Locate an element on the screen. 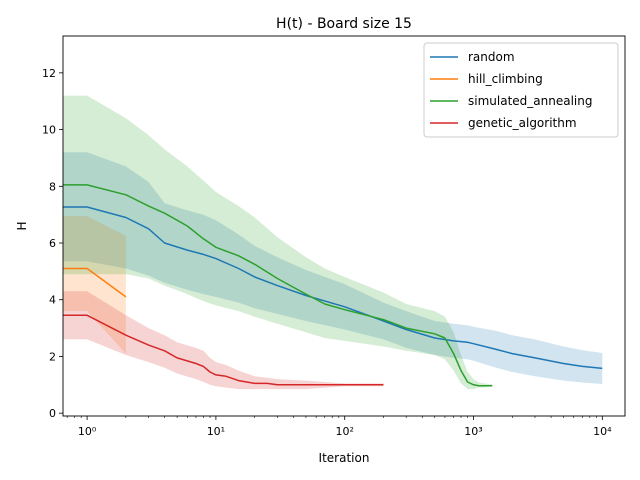 This screenshot has width=640, height=480. y-tick-label: 2 is located at coordinates (52, 356).